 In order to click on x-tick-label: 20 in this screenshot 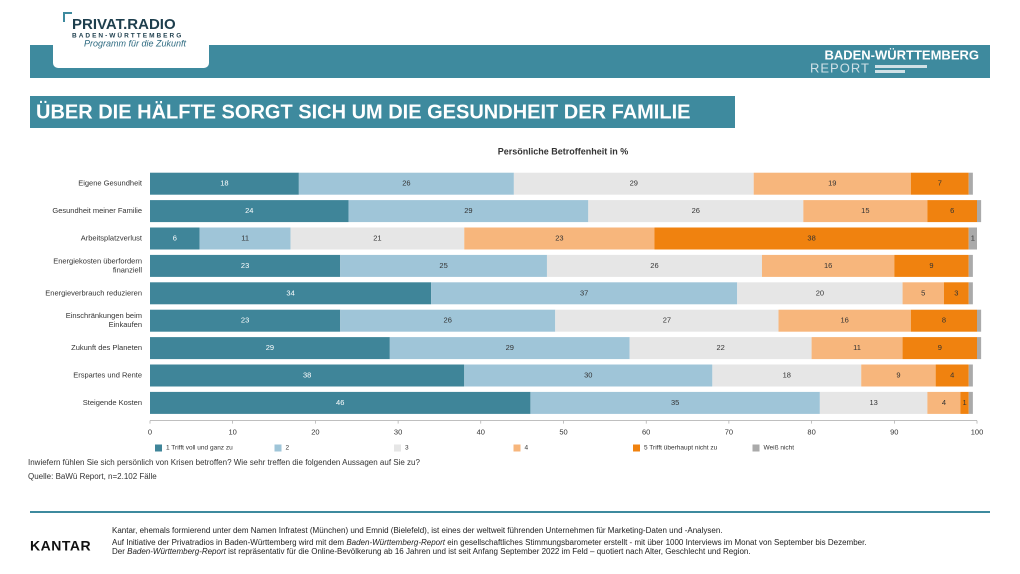, I will do `click(315, 432)`.